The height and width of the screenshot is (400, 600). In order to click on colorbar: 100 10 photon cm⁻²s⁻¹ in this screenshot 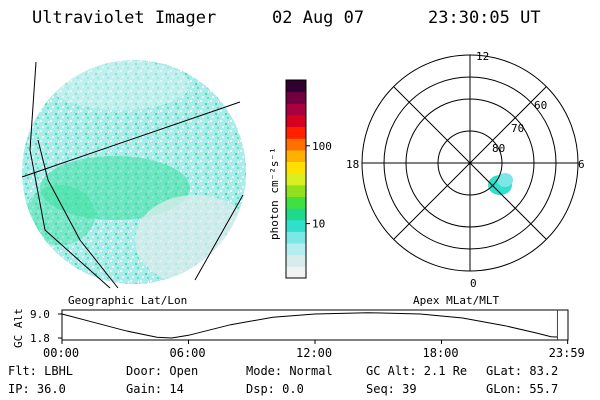, I will do `click(300, 179)`.